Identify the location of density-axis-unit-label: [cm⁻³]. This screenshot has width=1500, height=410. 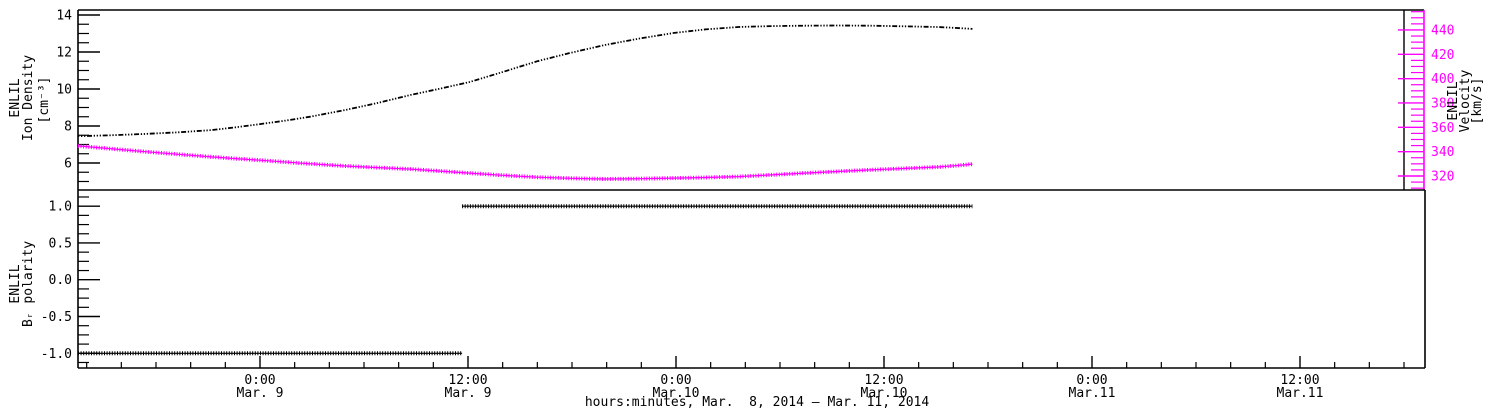
(44, 100).